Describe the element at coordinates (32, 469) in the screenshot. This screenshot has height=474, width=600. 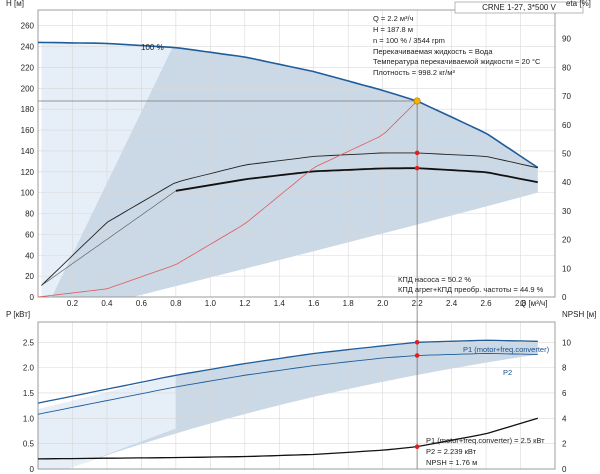
I see `p-tick-label: 0` at that location.